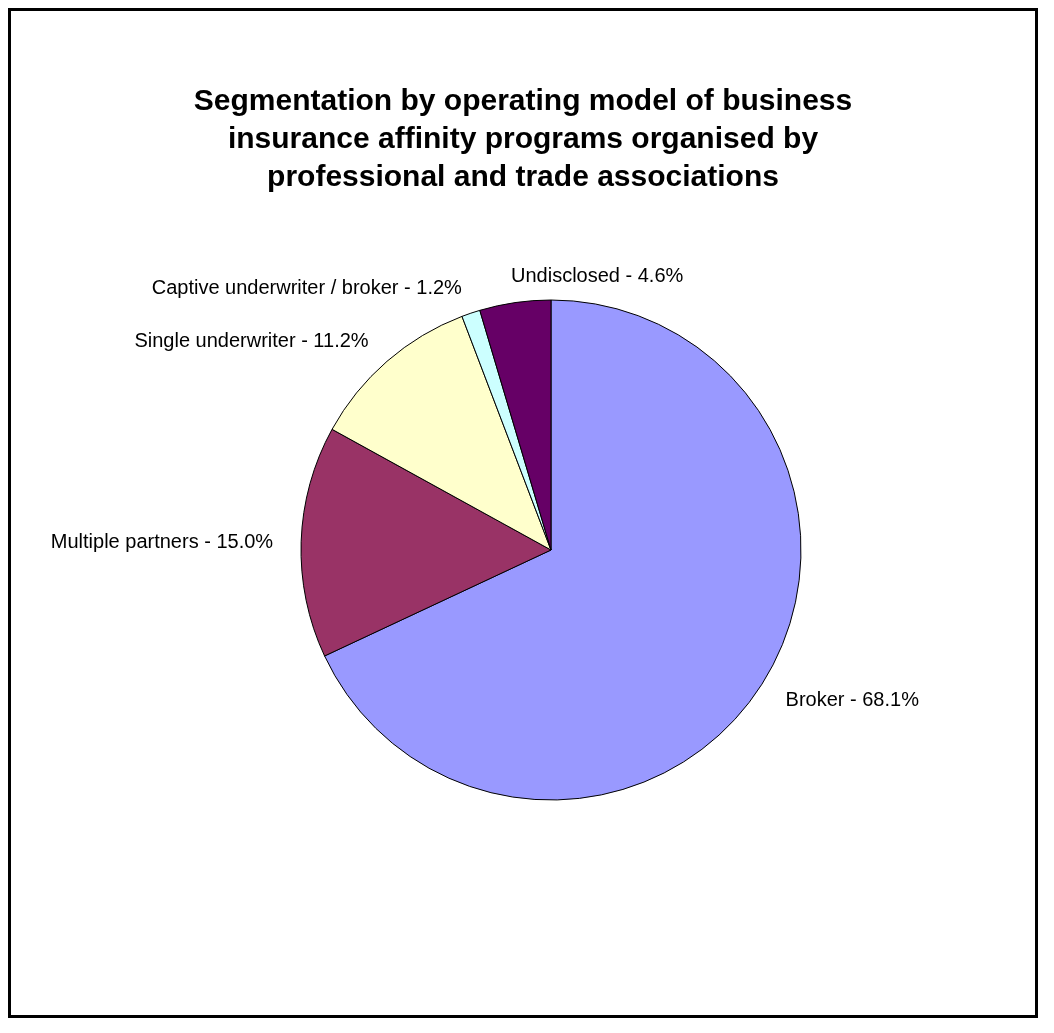  I want to click on slice-label: Single underwriter - 11.2%, so click(251, 340).